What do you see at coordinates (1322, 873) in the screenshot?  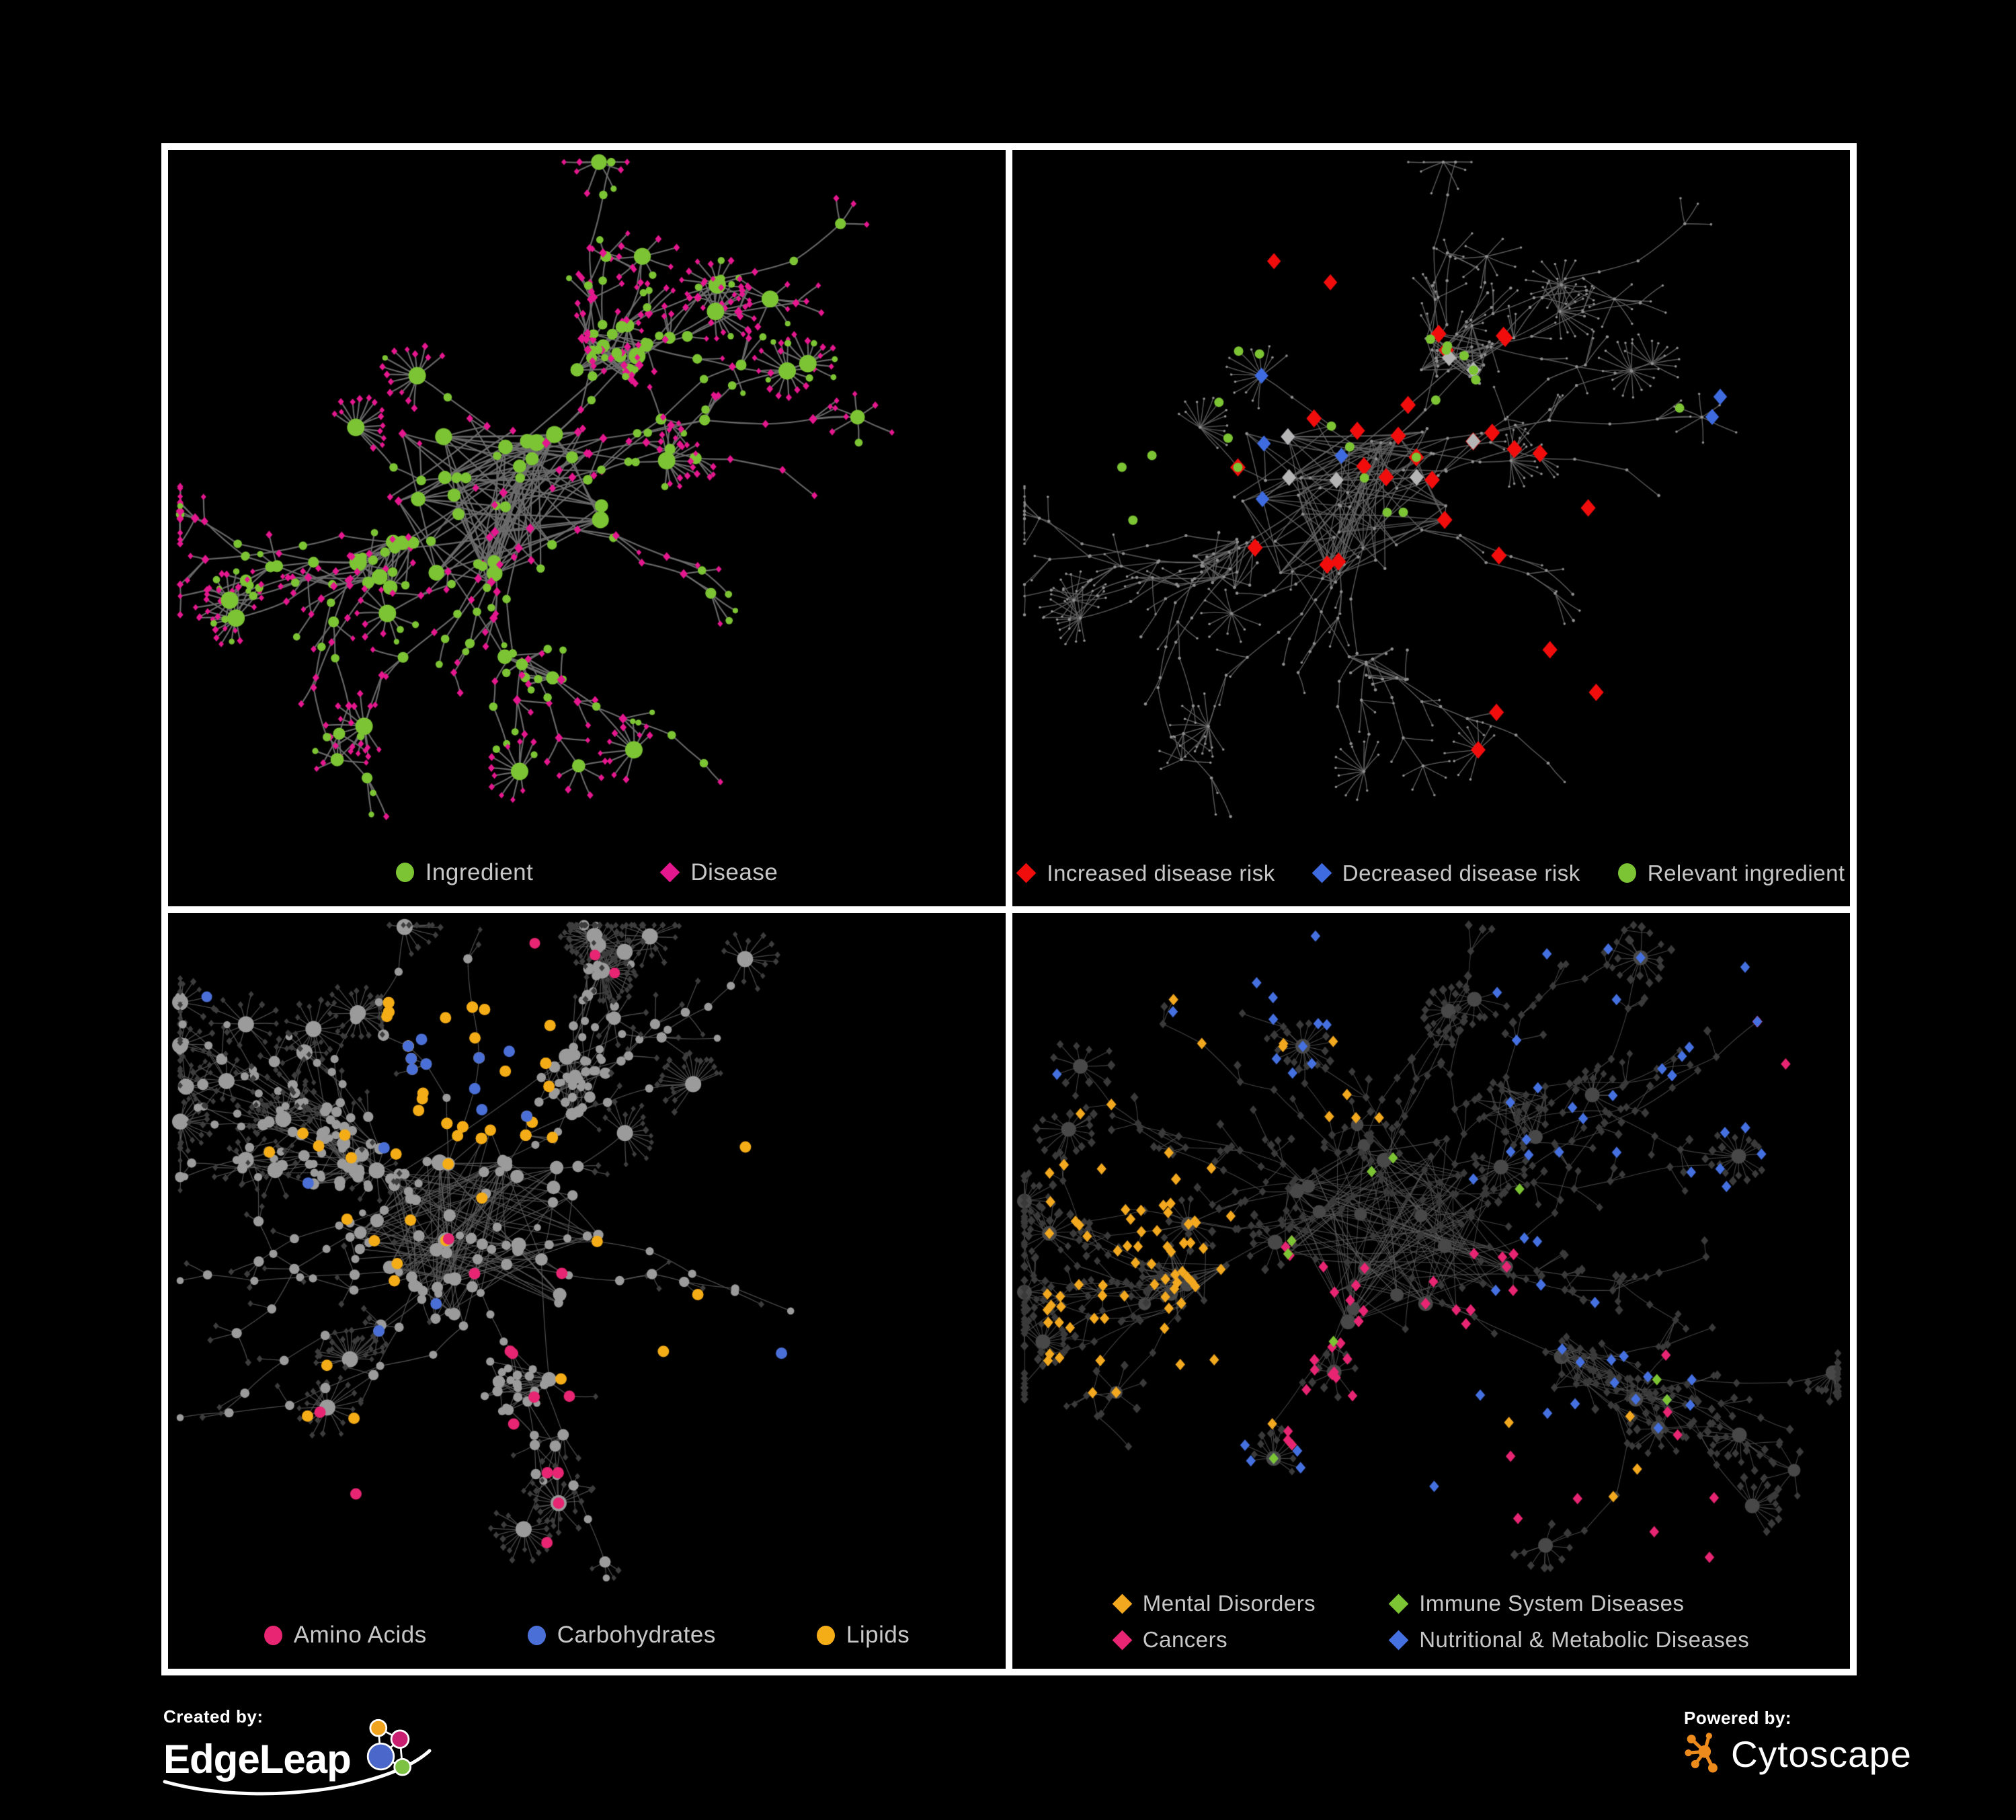 I see `decreased-risk-marker-icon` at bounding box center [1322, 873].